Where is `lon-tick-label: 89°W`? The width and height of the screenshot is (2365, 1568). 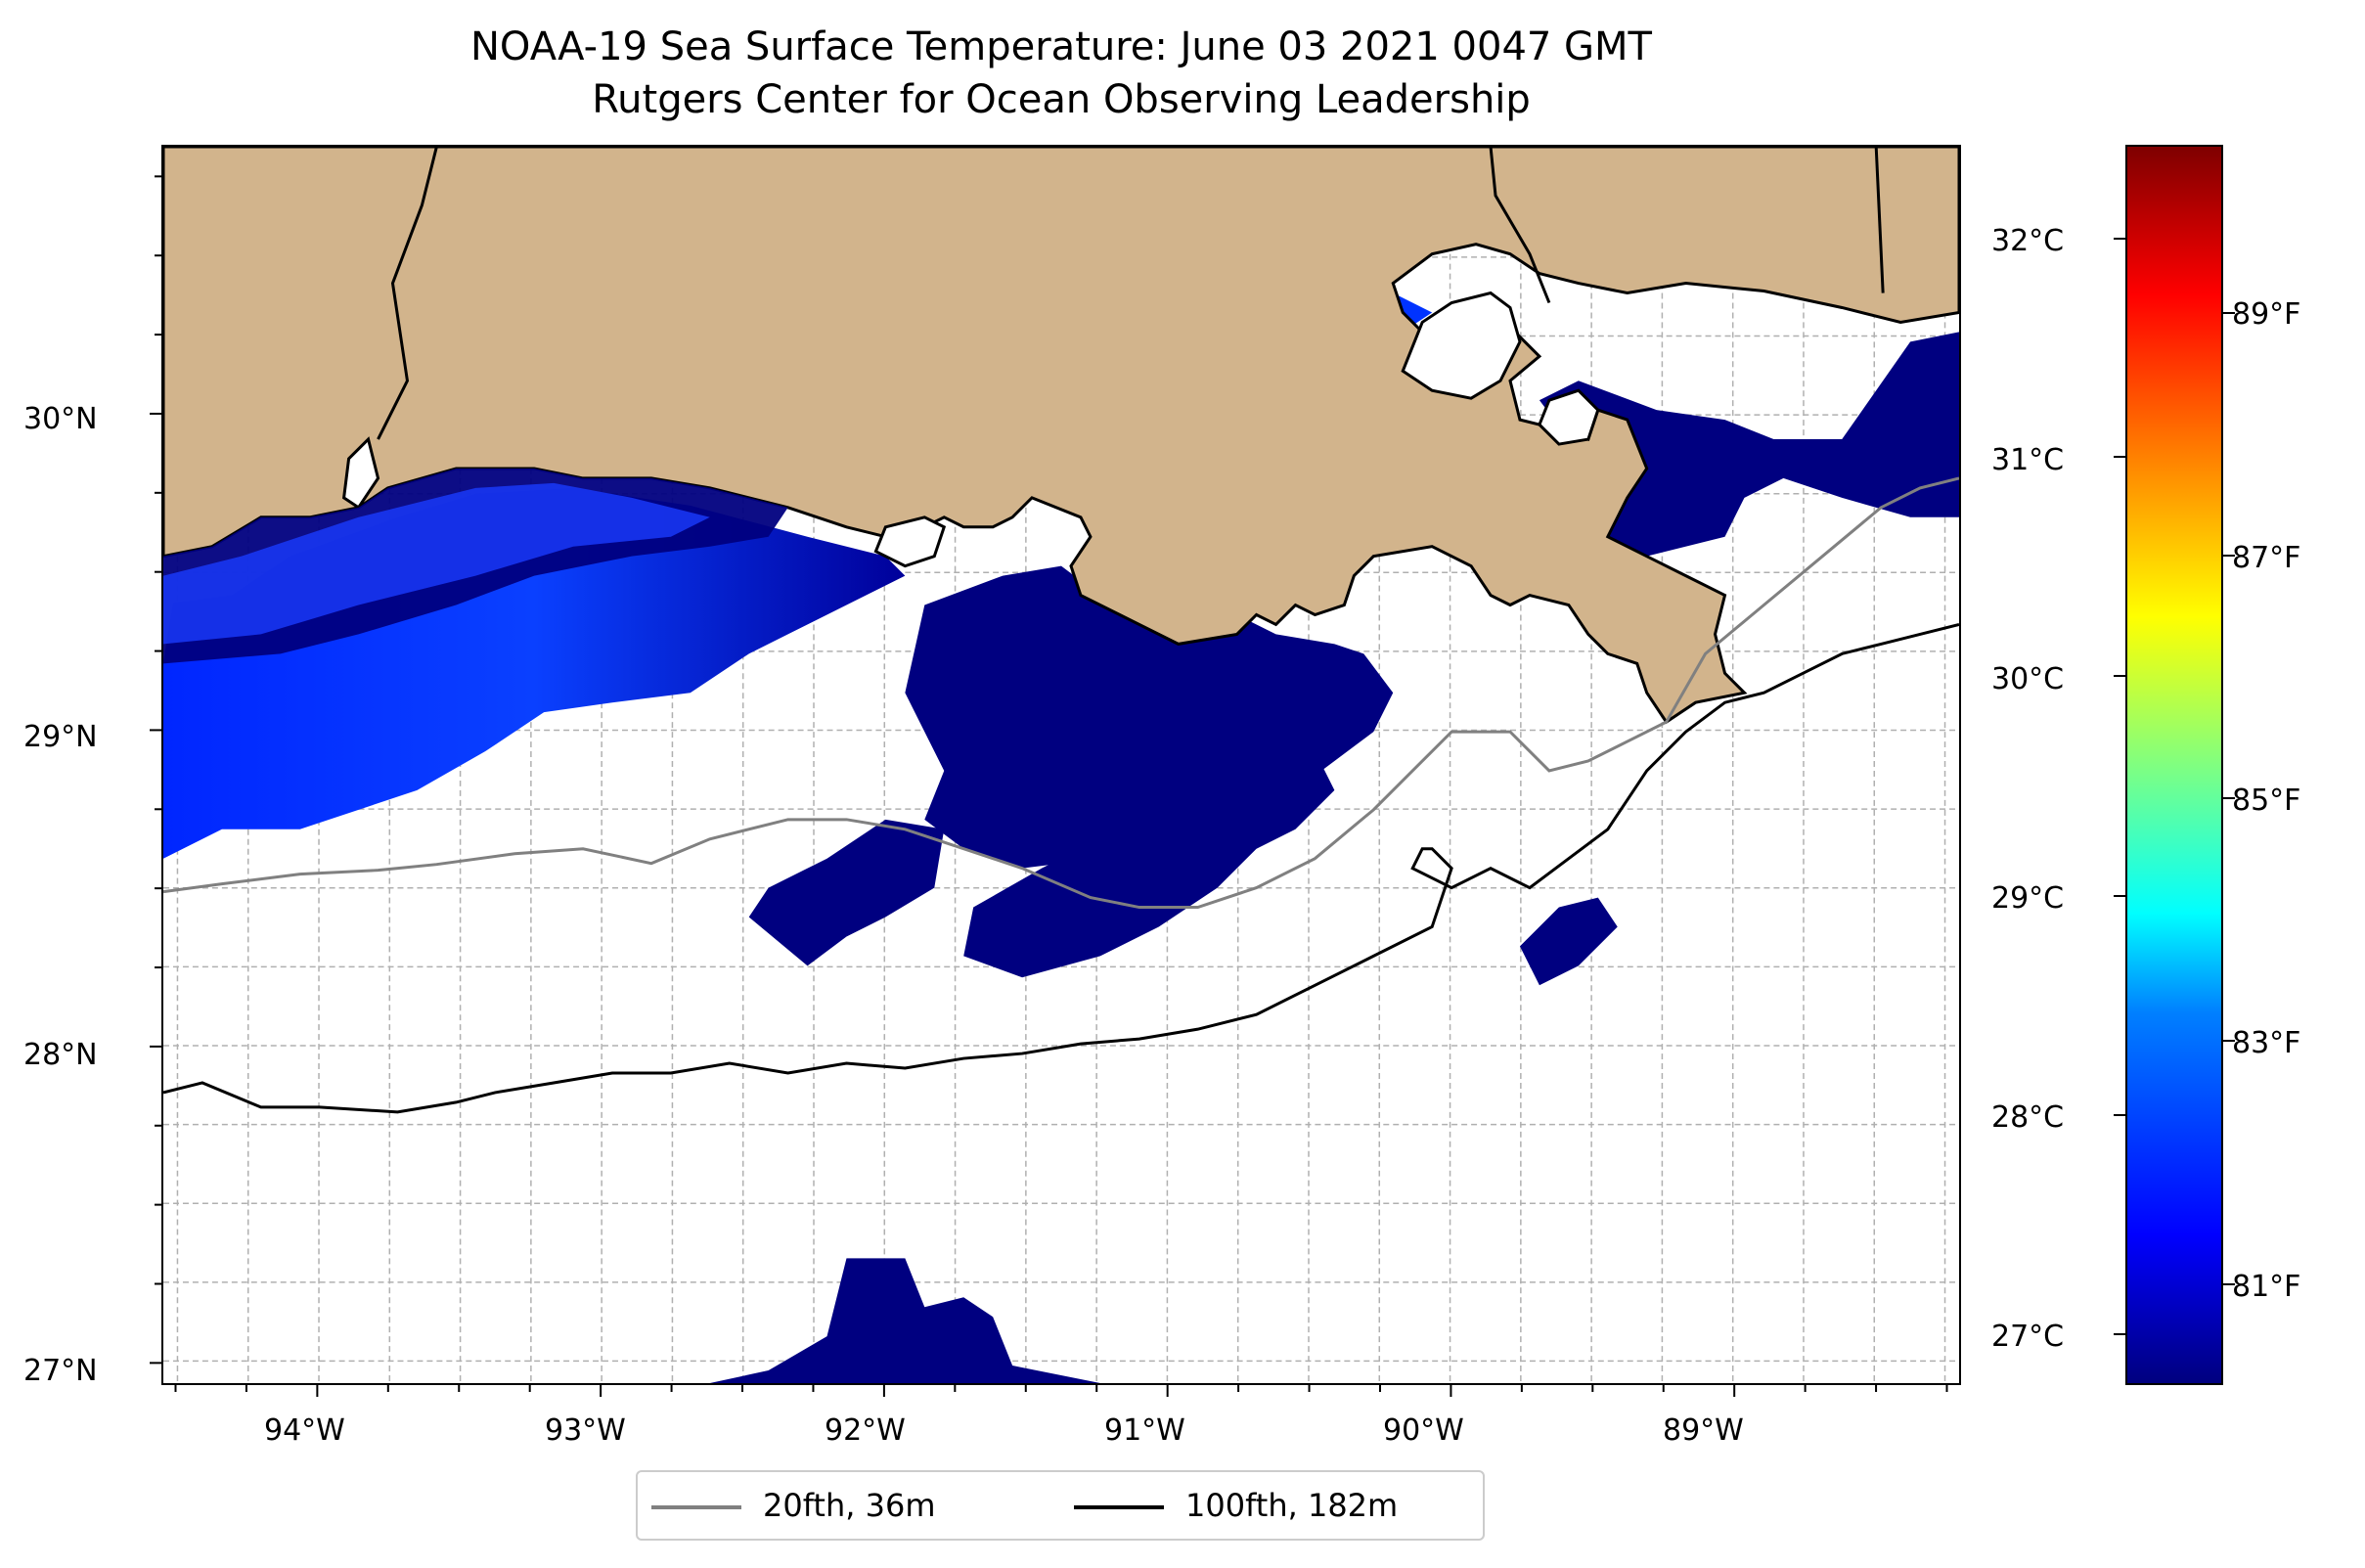
lon-tick-label: 89°W is located at coordinates (1703, 1430).